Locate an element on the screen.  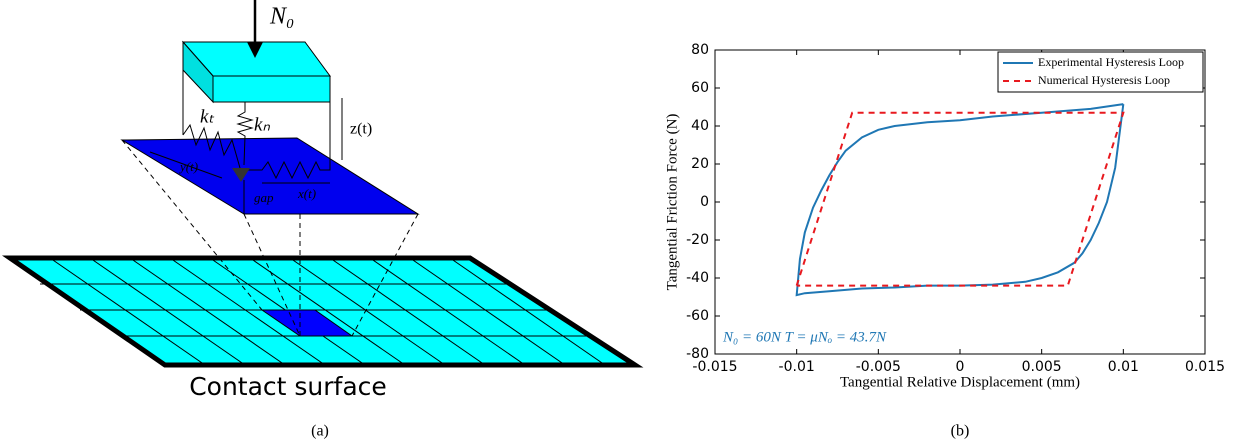
kt-label: kₜ is located at coordinates (207, 116).